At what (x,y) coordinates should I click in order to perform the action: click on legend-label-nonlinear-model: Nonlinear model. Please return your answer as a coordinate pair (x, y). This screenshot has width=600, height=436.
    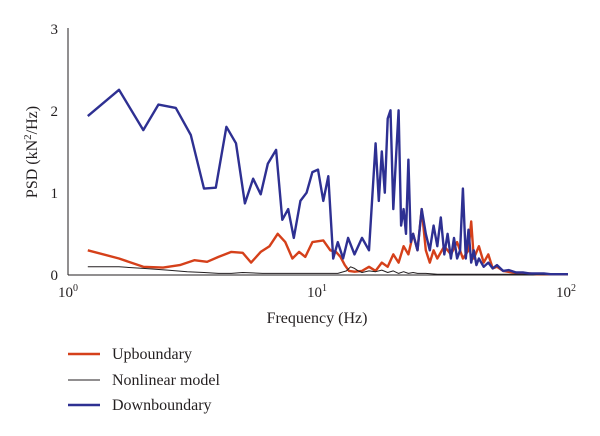
    Looking at the image, I should click on (166, 380).